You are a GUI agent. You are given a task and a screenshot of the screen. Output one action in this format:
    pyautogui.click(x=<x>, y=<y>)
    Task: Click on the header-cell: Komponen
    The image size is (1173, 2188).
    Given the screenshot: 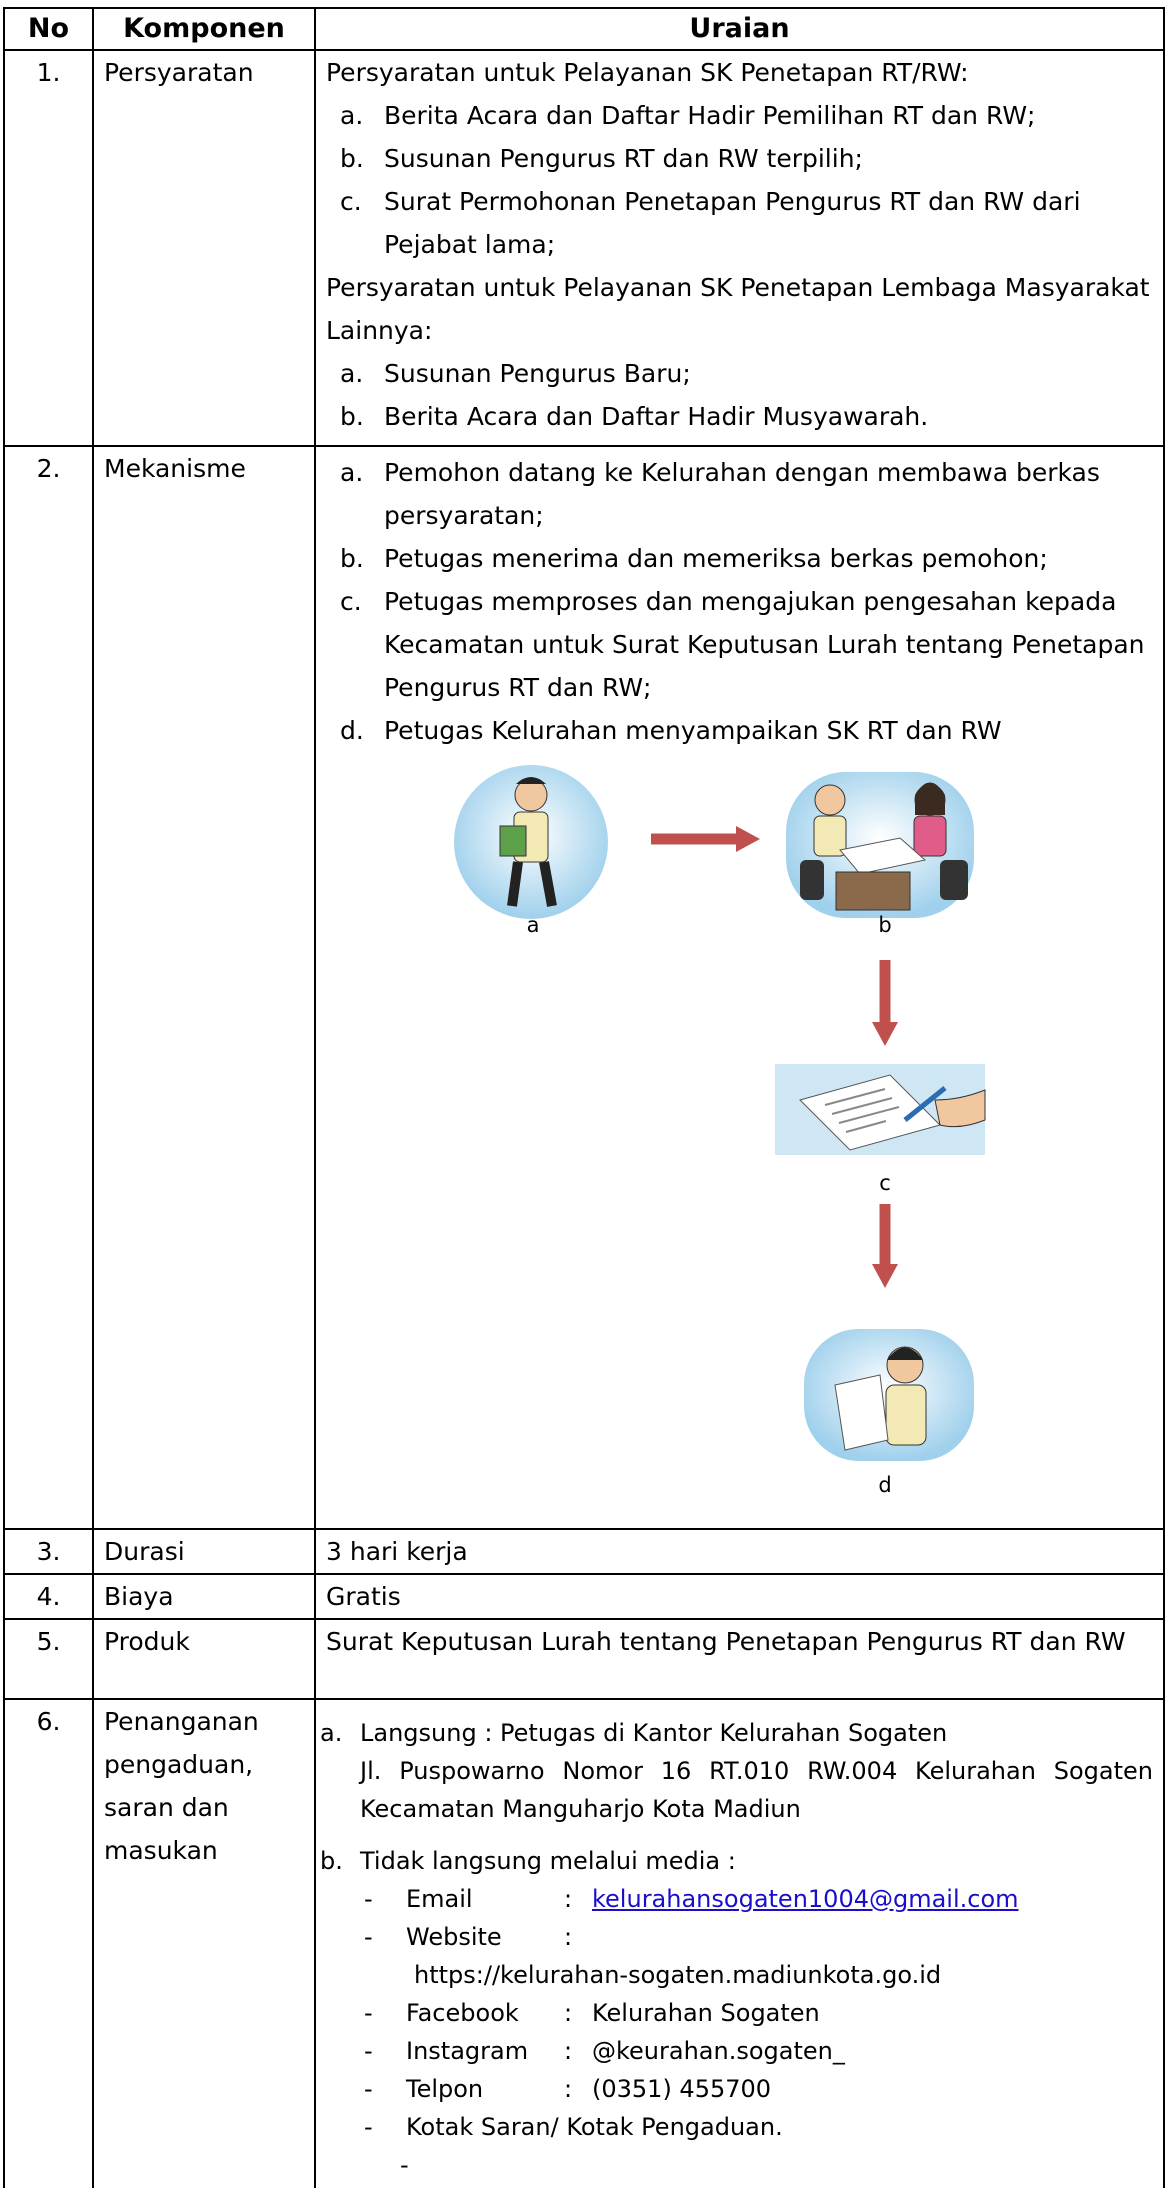 What is the action you would take?
    pyautogui.click(x=204, y=29)
    